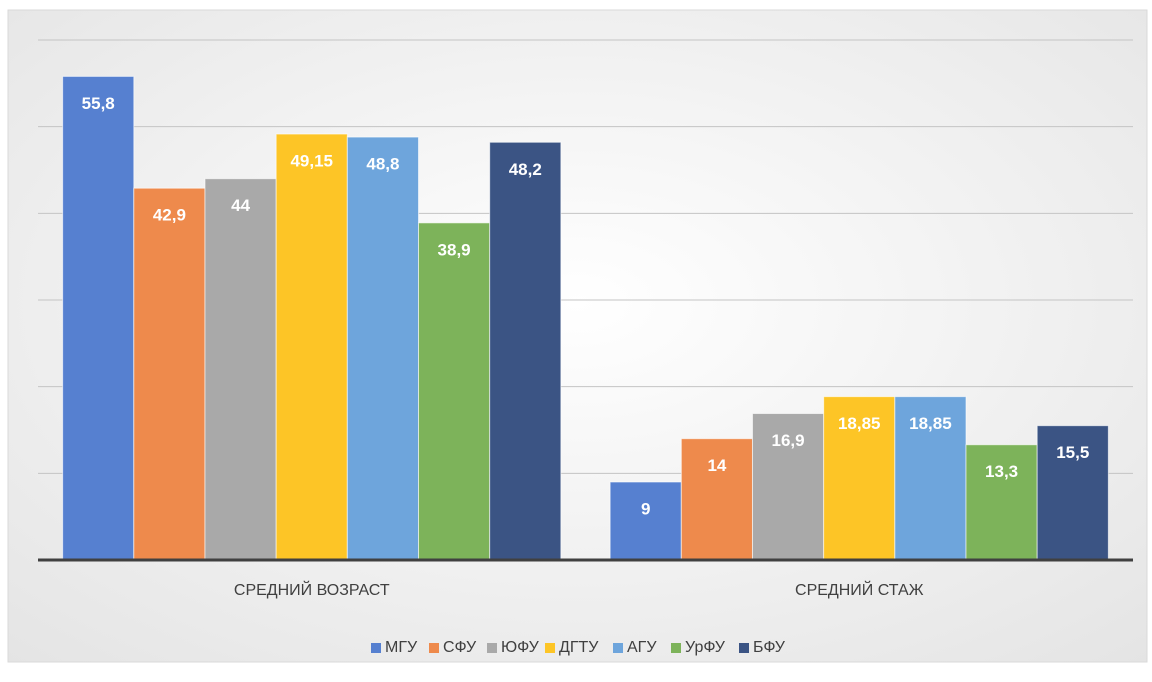  What do you see at coordinates (645, 508) in the screenshot?
I see `data-label: 9` at bounding box center [645, 508].